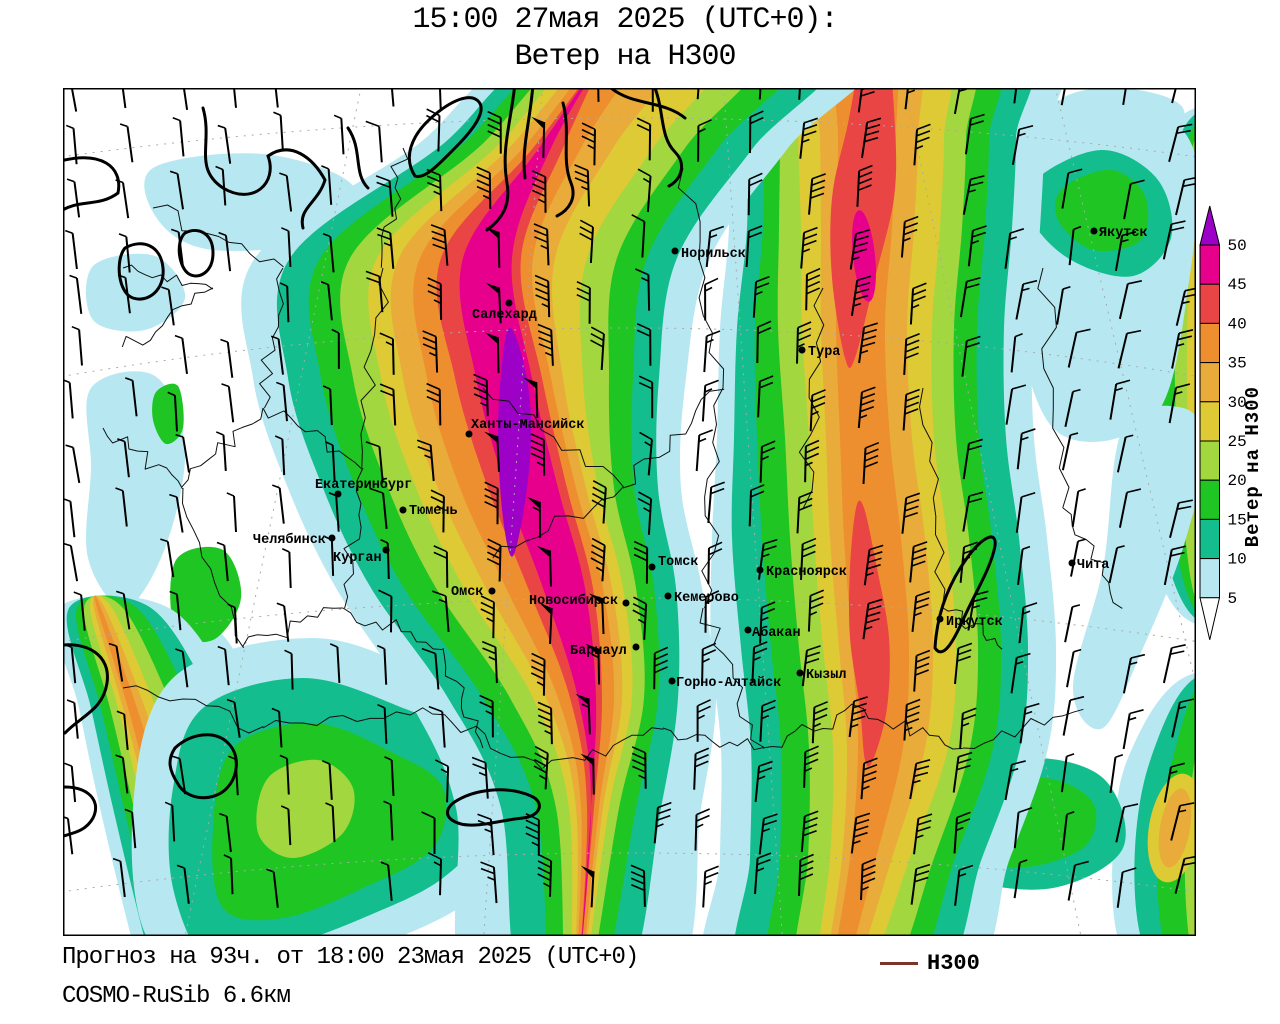 The width and height of the screenshot is (1280, 1024). Describe the element at coordinates (728, 683) in the screenshot. I see `city-label: Горно-Алтайск` at that location.